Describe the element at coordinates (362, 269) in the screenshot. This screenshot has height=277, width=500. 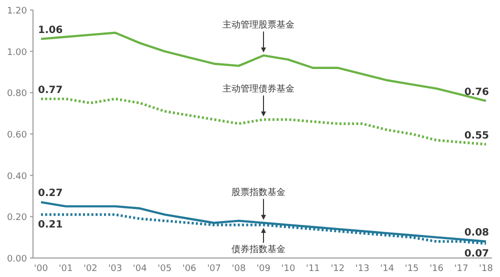
I see `x-tick-label: '13` at that location.